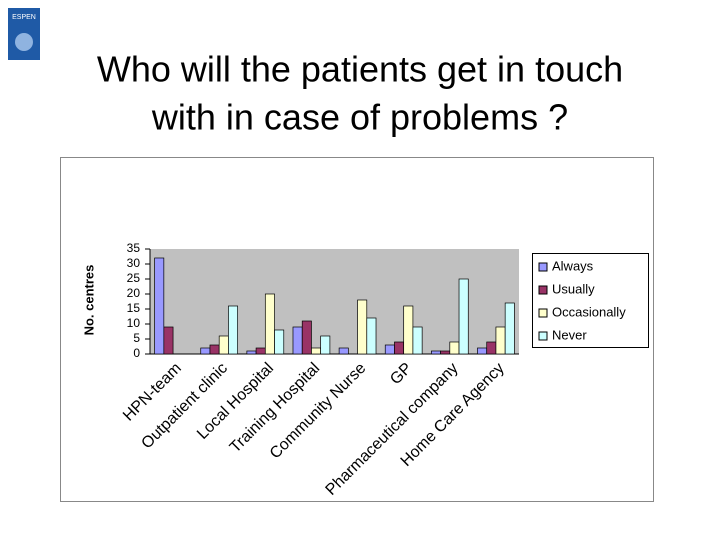  I want to click on logo-emblem, so click(24, 42).